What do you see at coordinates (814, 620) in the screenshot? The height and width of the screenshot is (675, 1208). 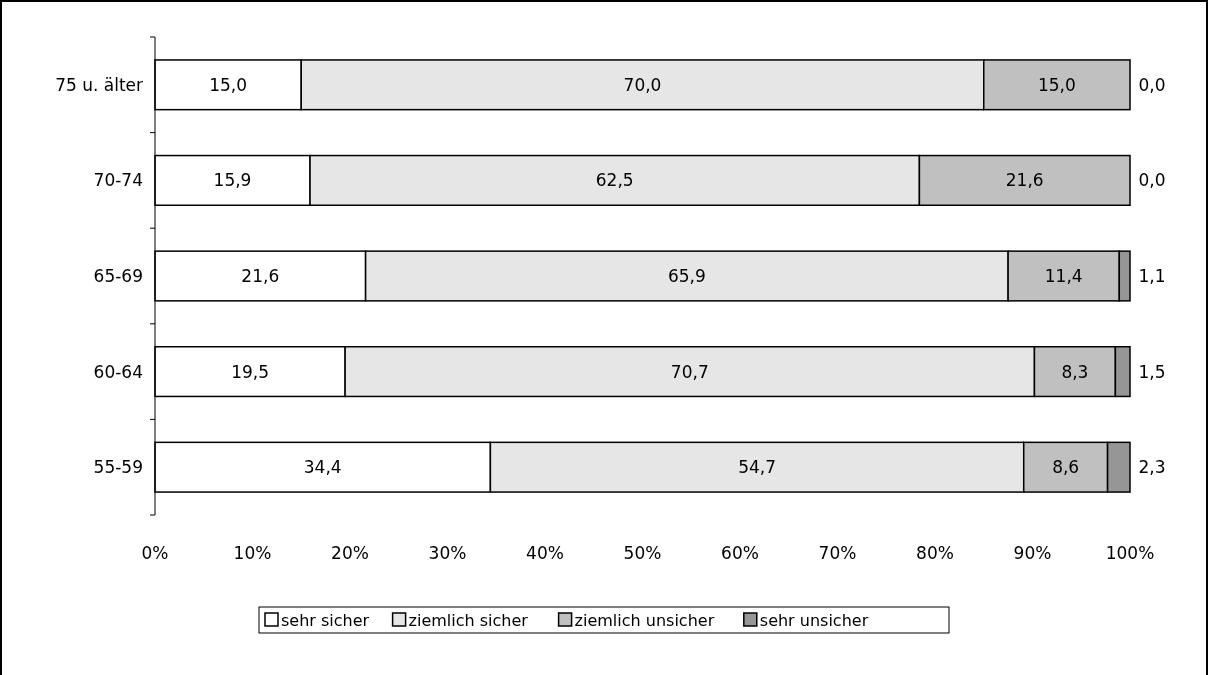 I see `legend-label: sehr unsicher` at bounding box center [814, 620].